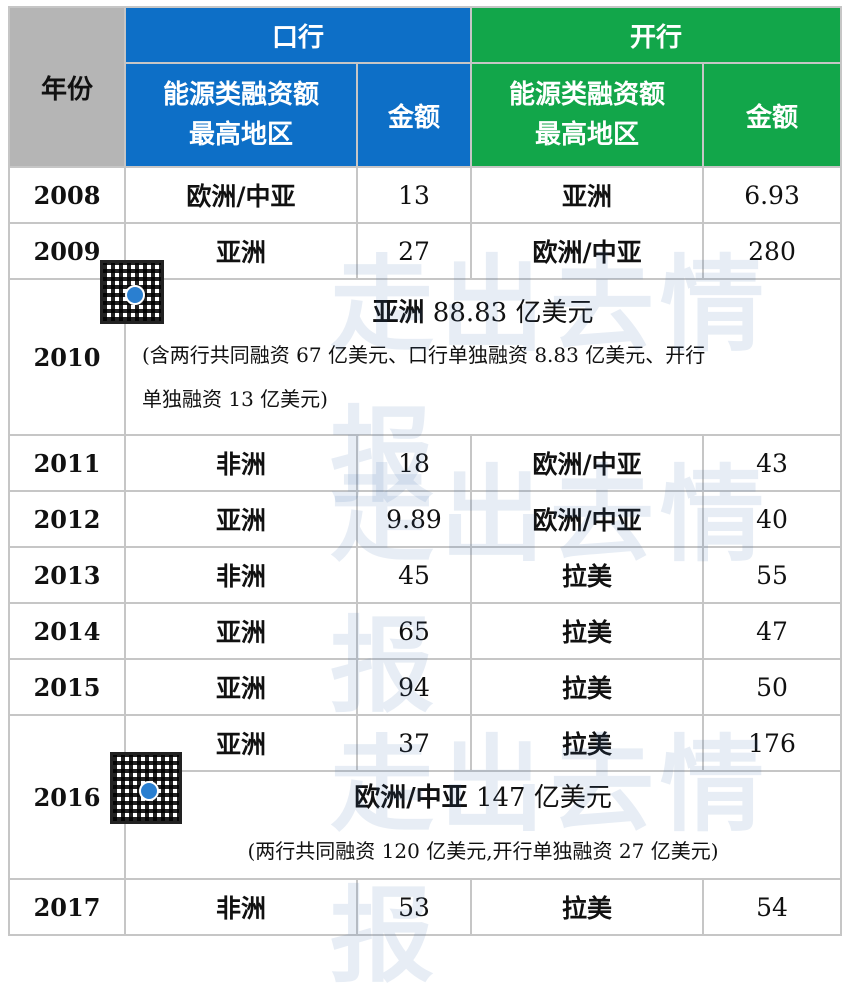 Image resolution: width=848 pixels, height=1002 pixels. I want to click on a-amount-cell: 65, so click(414, 631).